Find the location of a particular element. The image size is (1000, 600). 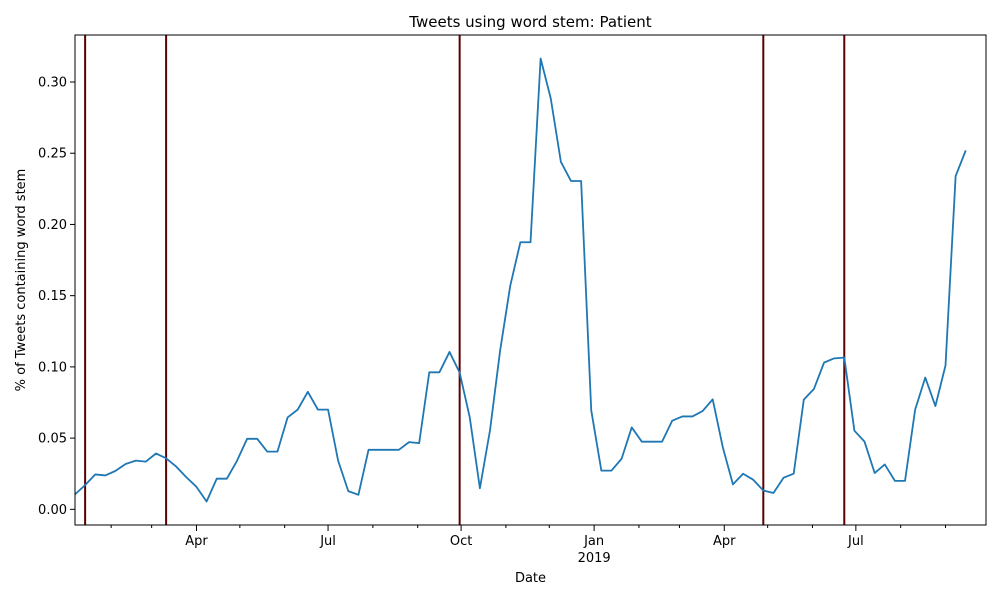

y-axis-ticks: 0.00 0.05 0.10 0.15 0.20 0.25 0.30 is located at coordinates (56, 297).